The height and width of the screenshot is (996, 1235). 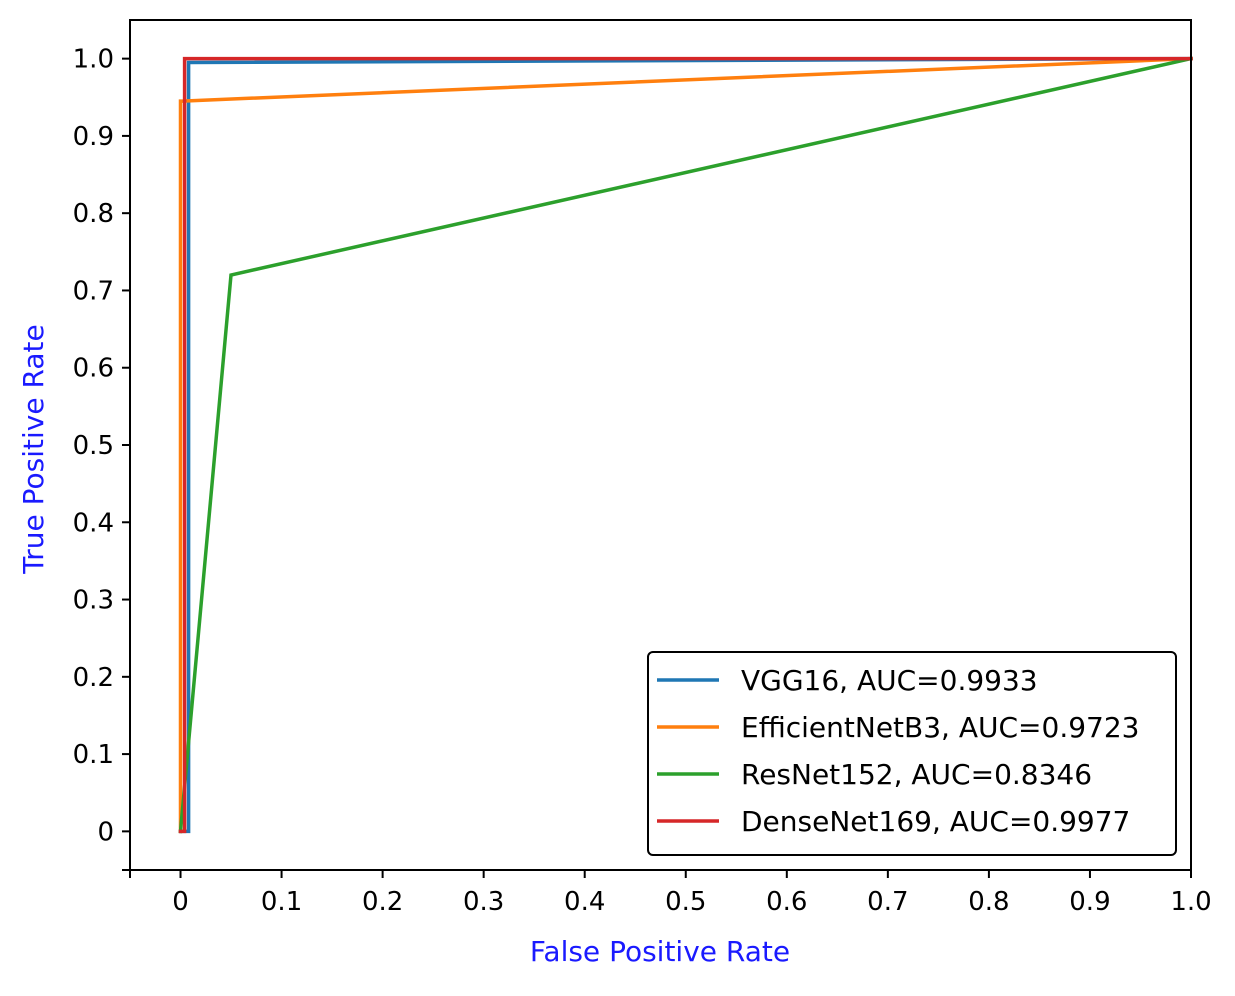 What do you see at coordinates (483, 902) in the screenshot?
I see `x-tick-label: 0.3` at bounding box center [483, 902].